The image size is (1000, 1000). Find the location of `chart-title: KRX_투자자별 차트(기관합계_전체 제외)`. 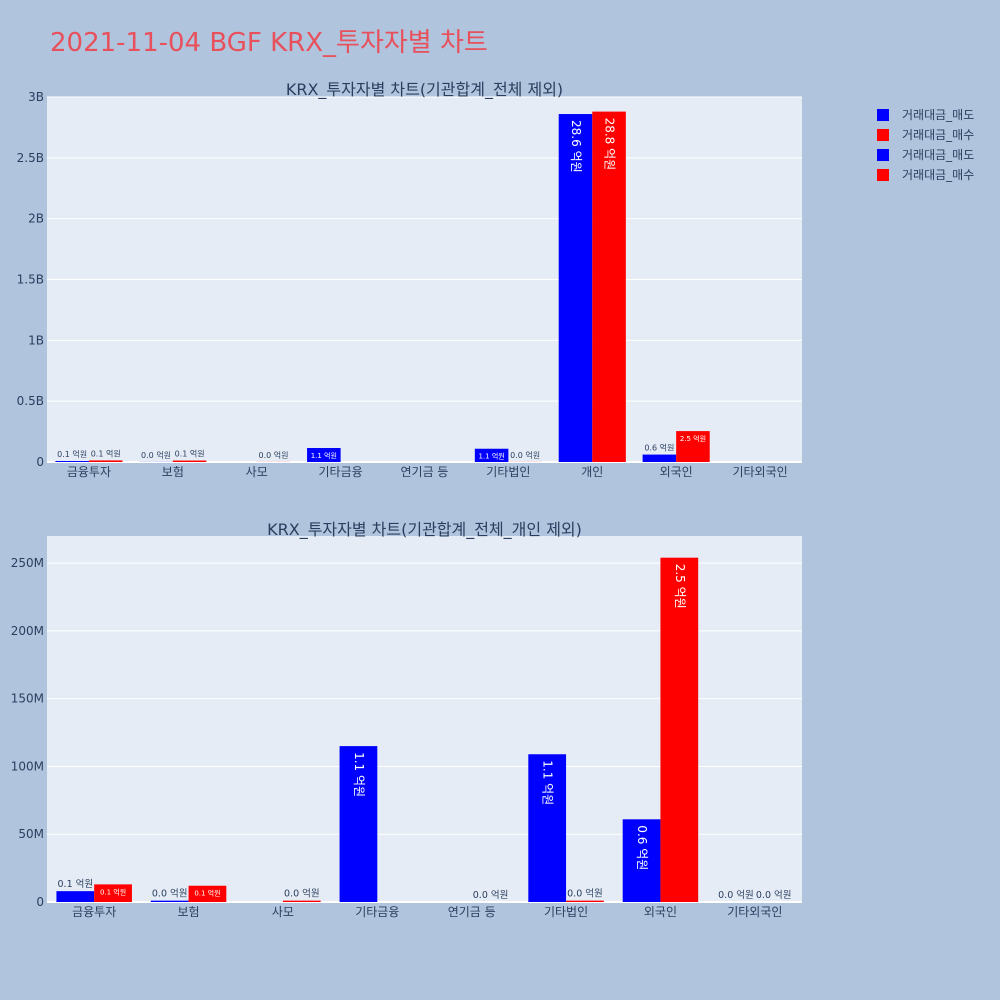

chart-title: KRX_투자자별 차트(기관합계_전체 제외) is located at coordinates (424, 90).